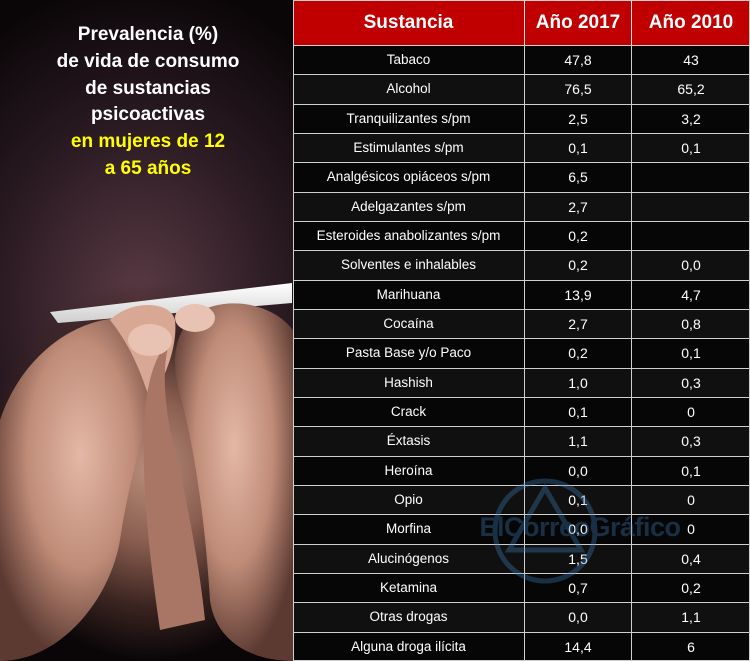  What do you see at coordinates (409, 412) in the screenshot?
I see `cell-substance: Crack` at bounding box center [409, 412].